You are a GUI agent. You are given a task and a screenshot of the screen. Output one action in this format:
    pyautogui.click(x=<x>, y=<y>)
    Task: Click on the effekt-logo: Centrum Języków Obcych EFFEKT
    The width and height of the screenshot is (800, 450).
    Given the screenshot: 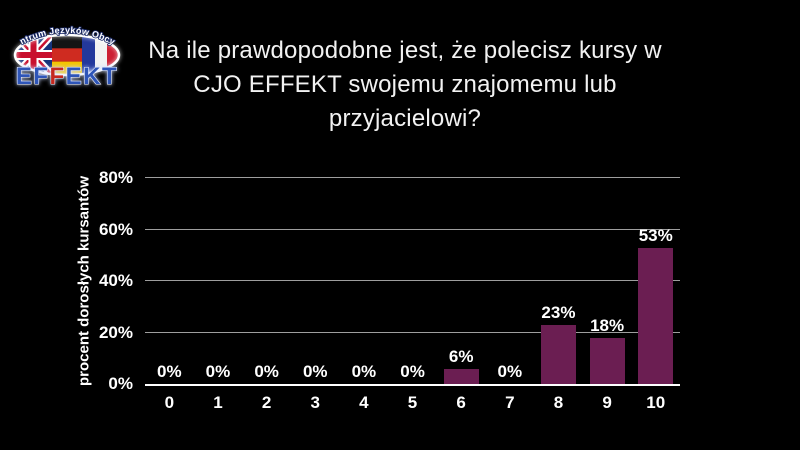 What is the action you would take?
    pyautogui.click(x=70, y=64)
    